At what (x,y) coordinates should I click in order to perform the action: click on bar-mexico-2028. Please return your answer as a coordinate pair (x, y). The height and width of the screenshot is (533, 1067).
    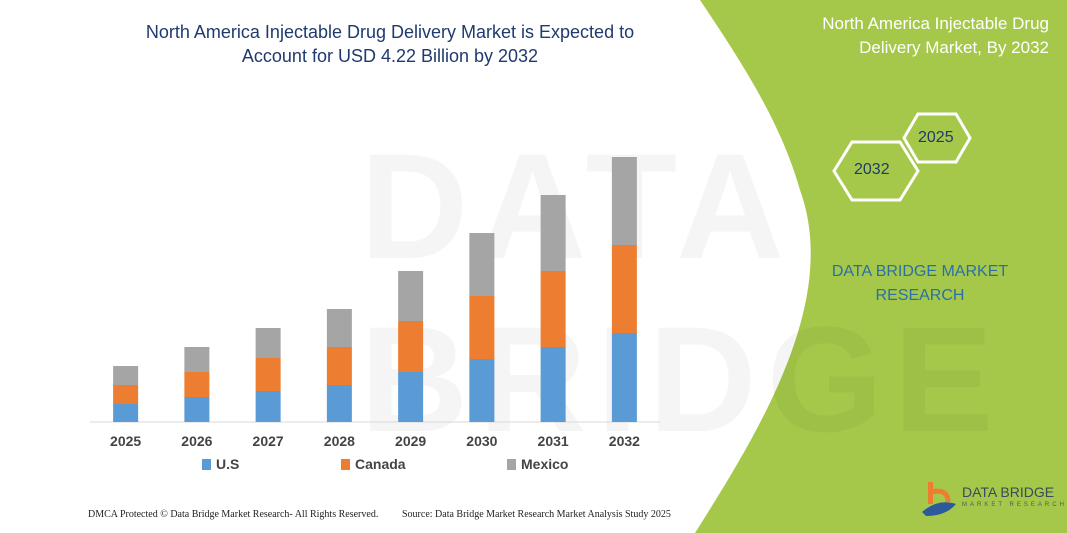
    Looking at the image, I should click on (339, 328).